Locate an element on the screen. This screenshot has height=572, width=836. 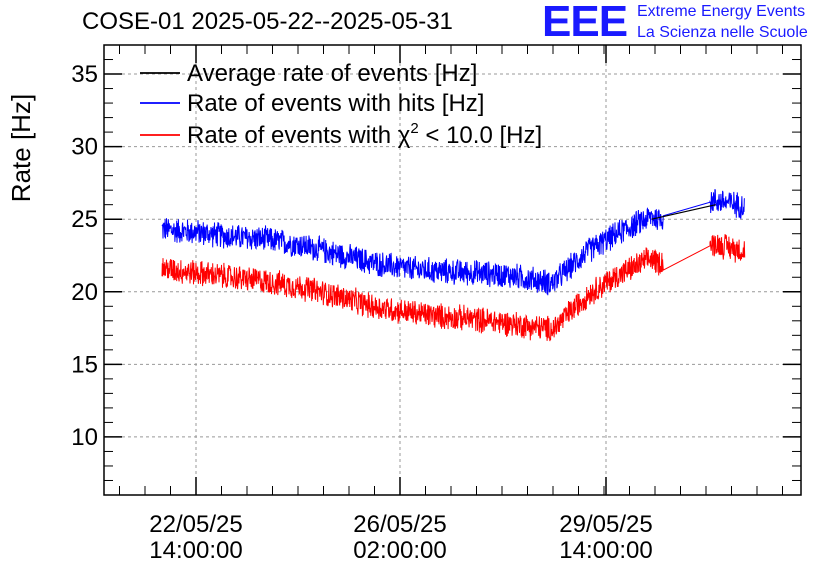
series-line-hits is located at coordinates (453, 242).